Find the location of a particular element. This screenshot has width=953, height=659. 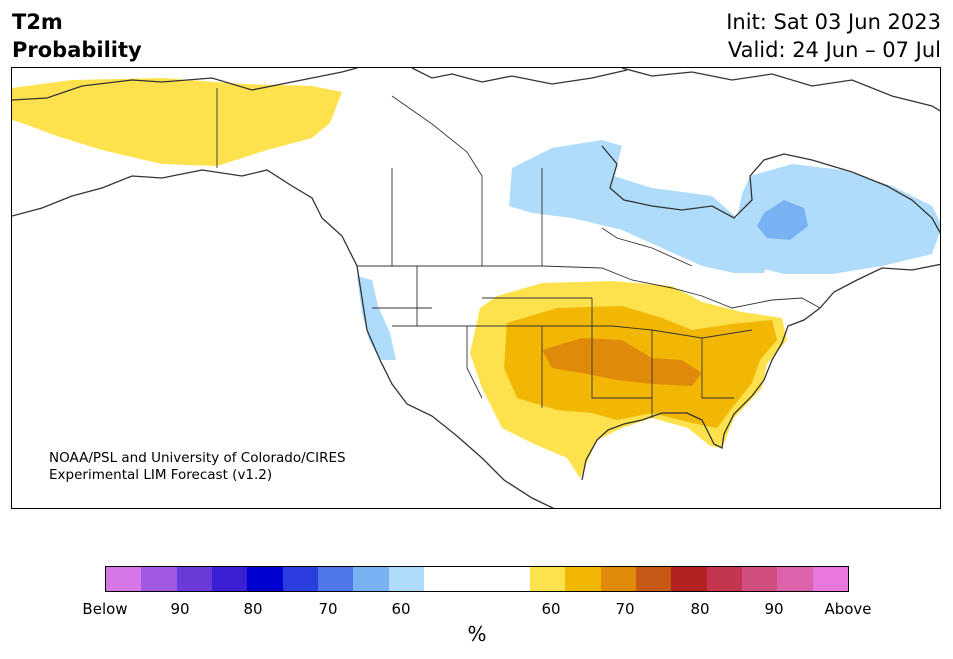

tick-above-60: 60 is located at coordinates (551, 609).